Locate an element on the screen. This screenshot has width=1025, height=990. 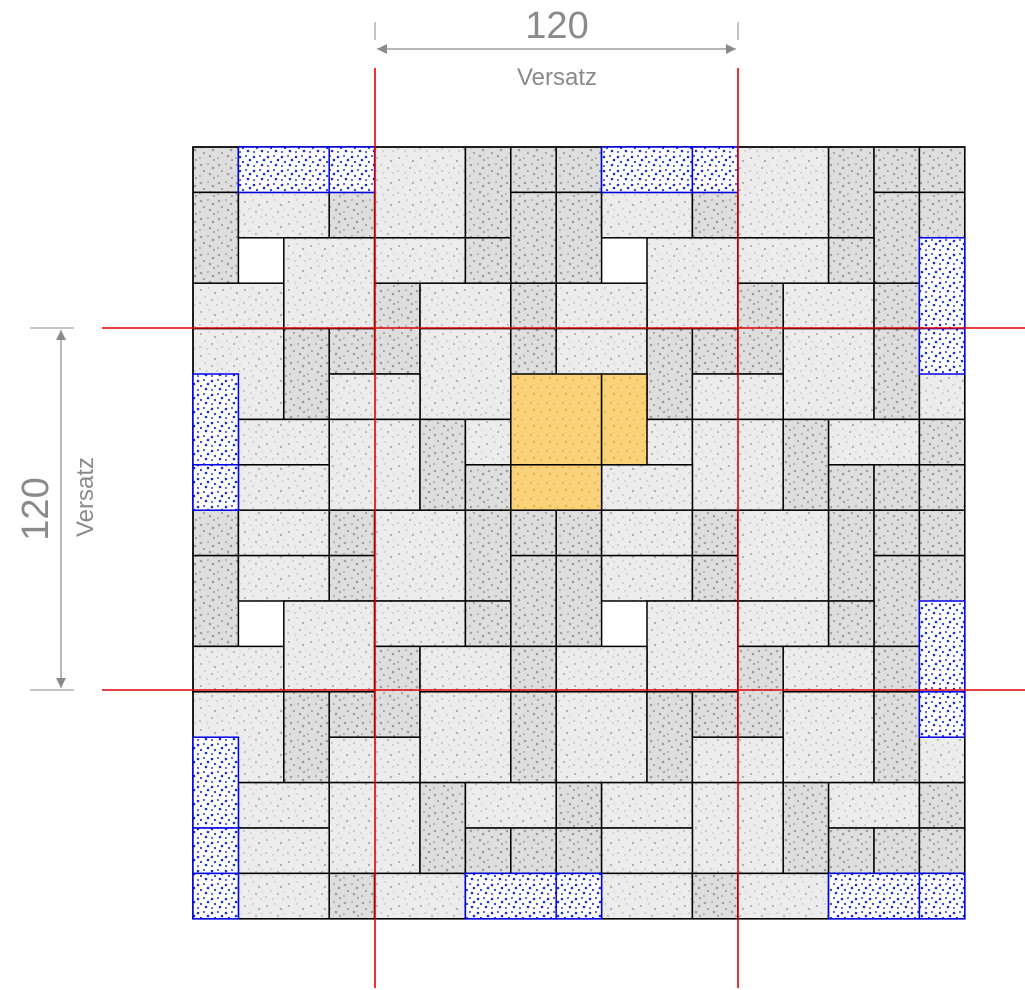
dimension-left-label: Versatz is located at coordinates (85, 497).